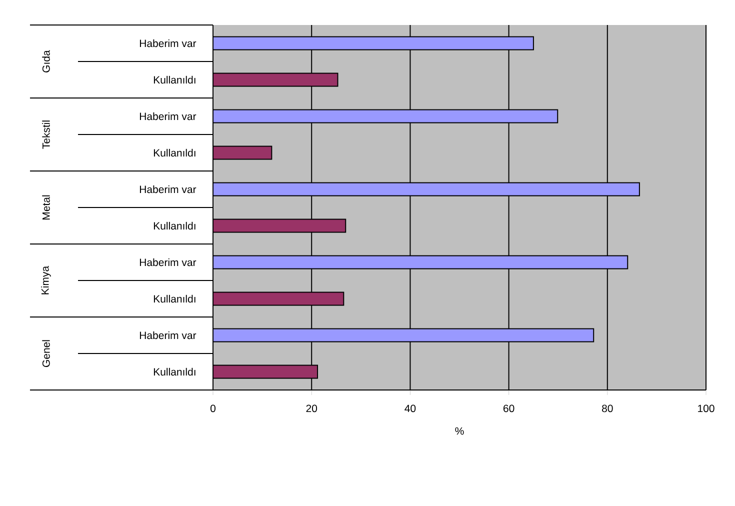 Image resolution: width=735 pixels, height=506 pixels. Describe the element at coordinates (459, 431) in the screenshot. I see `x-axis-title: %` at that location.